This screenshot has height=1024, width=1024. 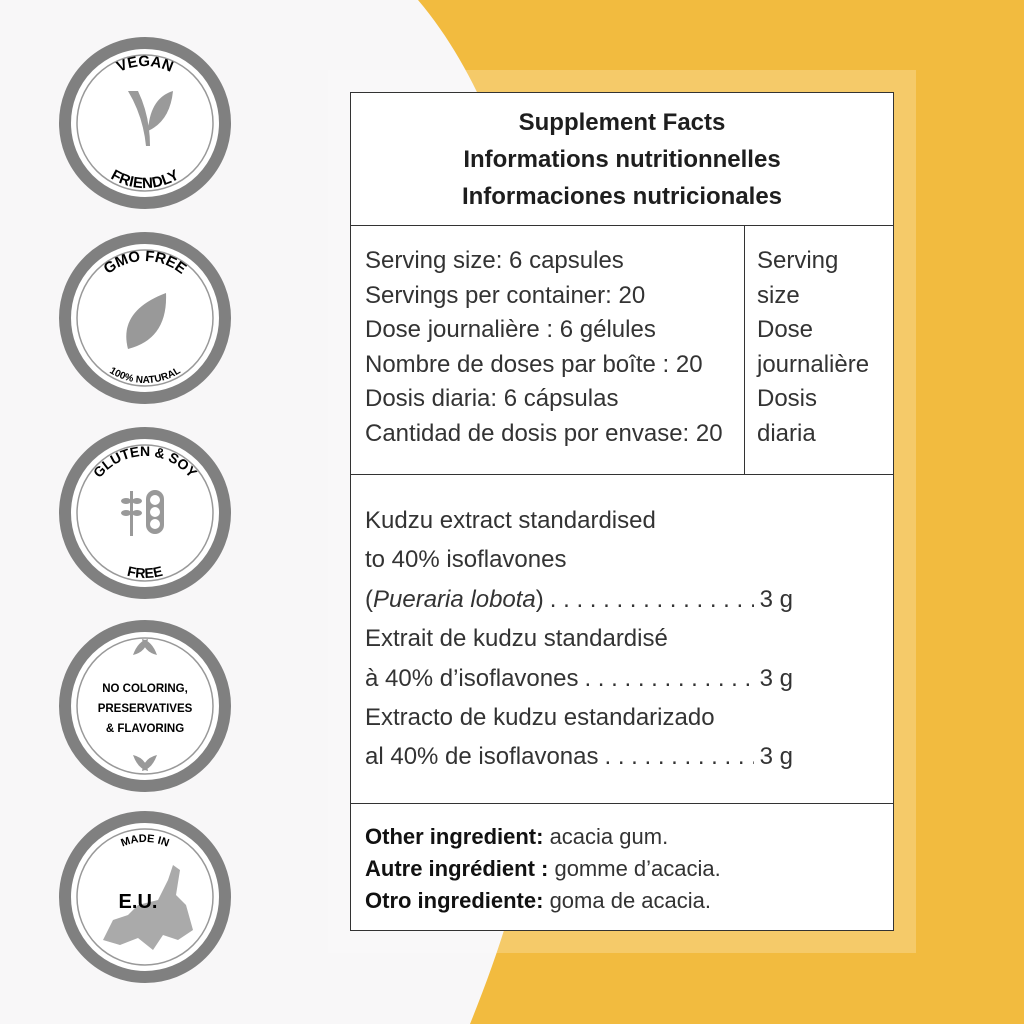 I want to click on serving-line: Servings per container: 20, so click(x=505, y=295).